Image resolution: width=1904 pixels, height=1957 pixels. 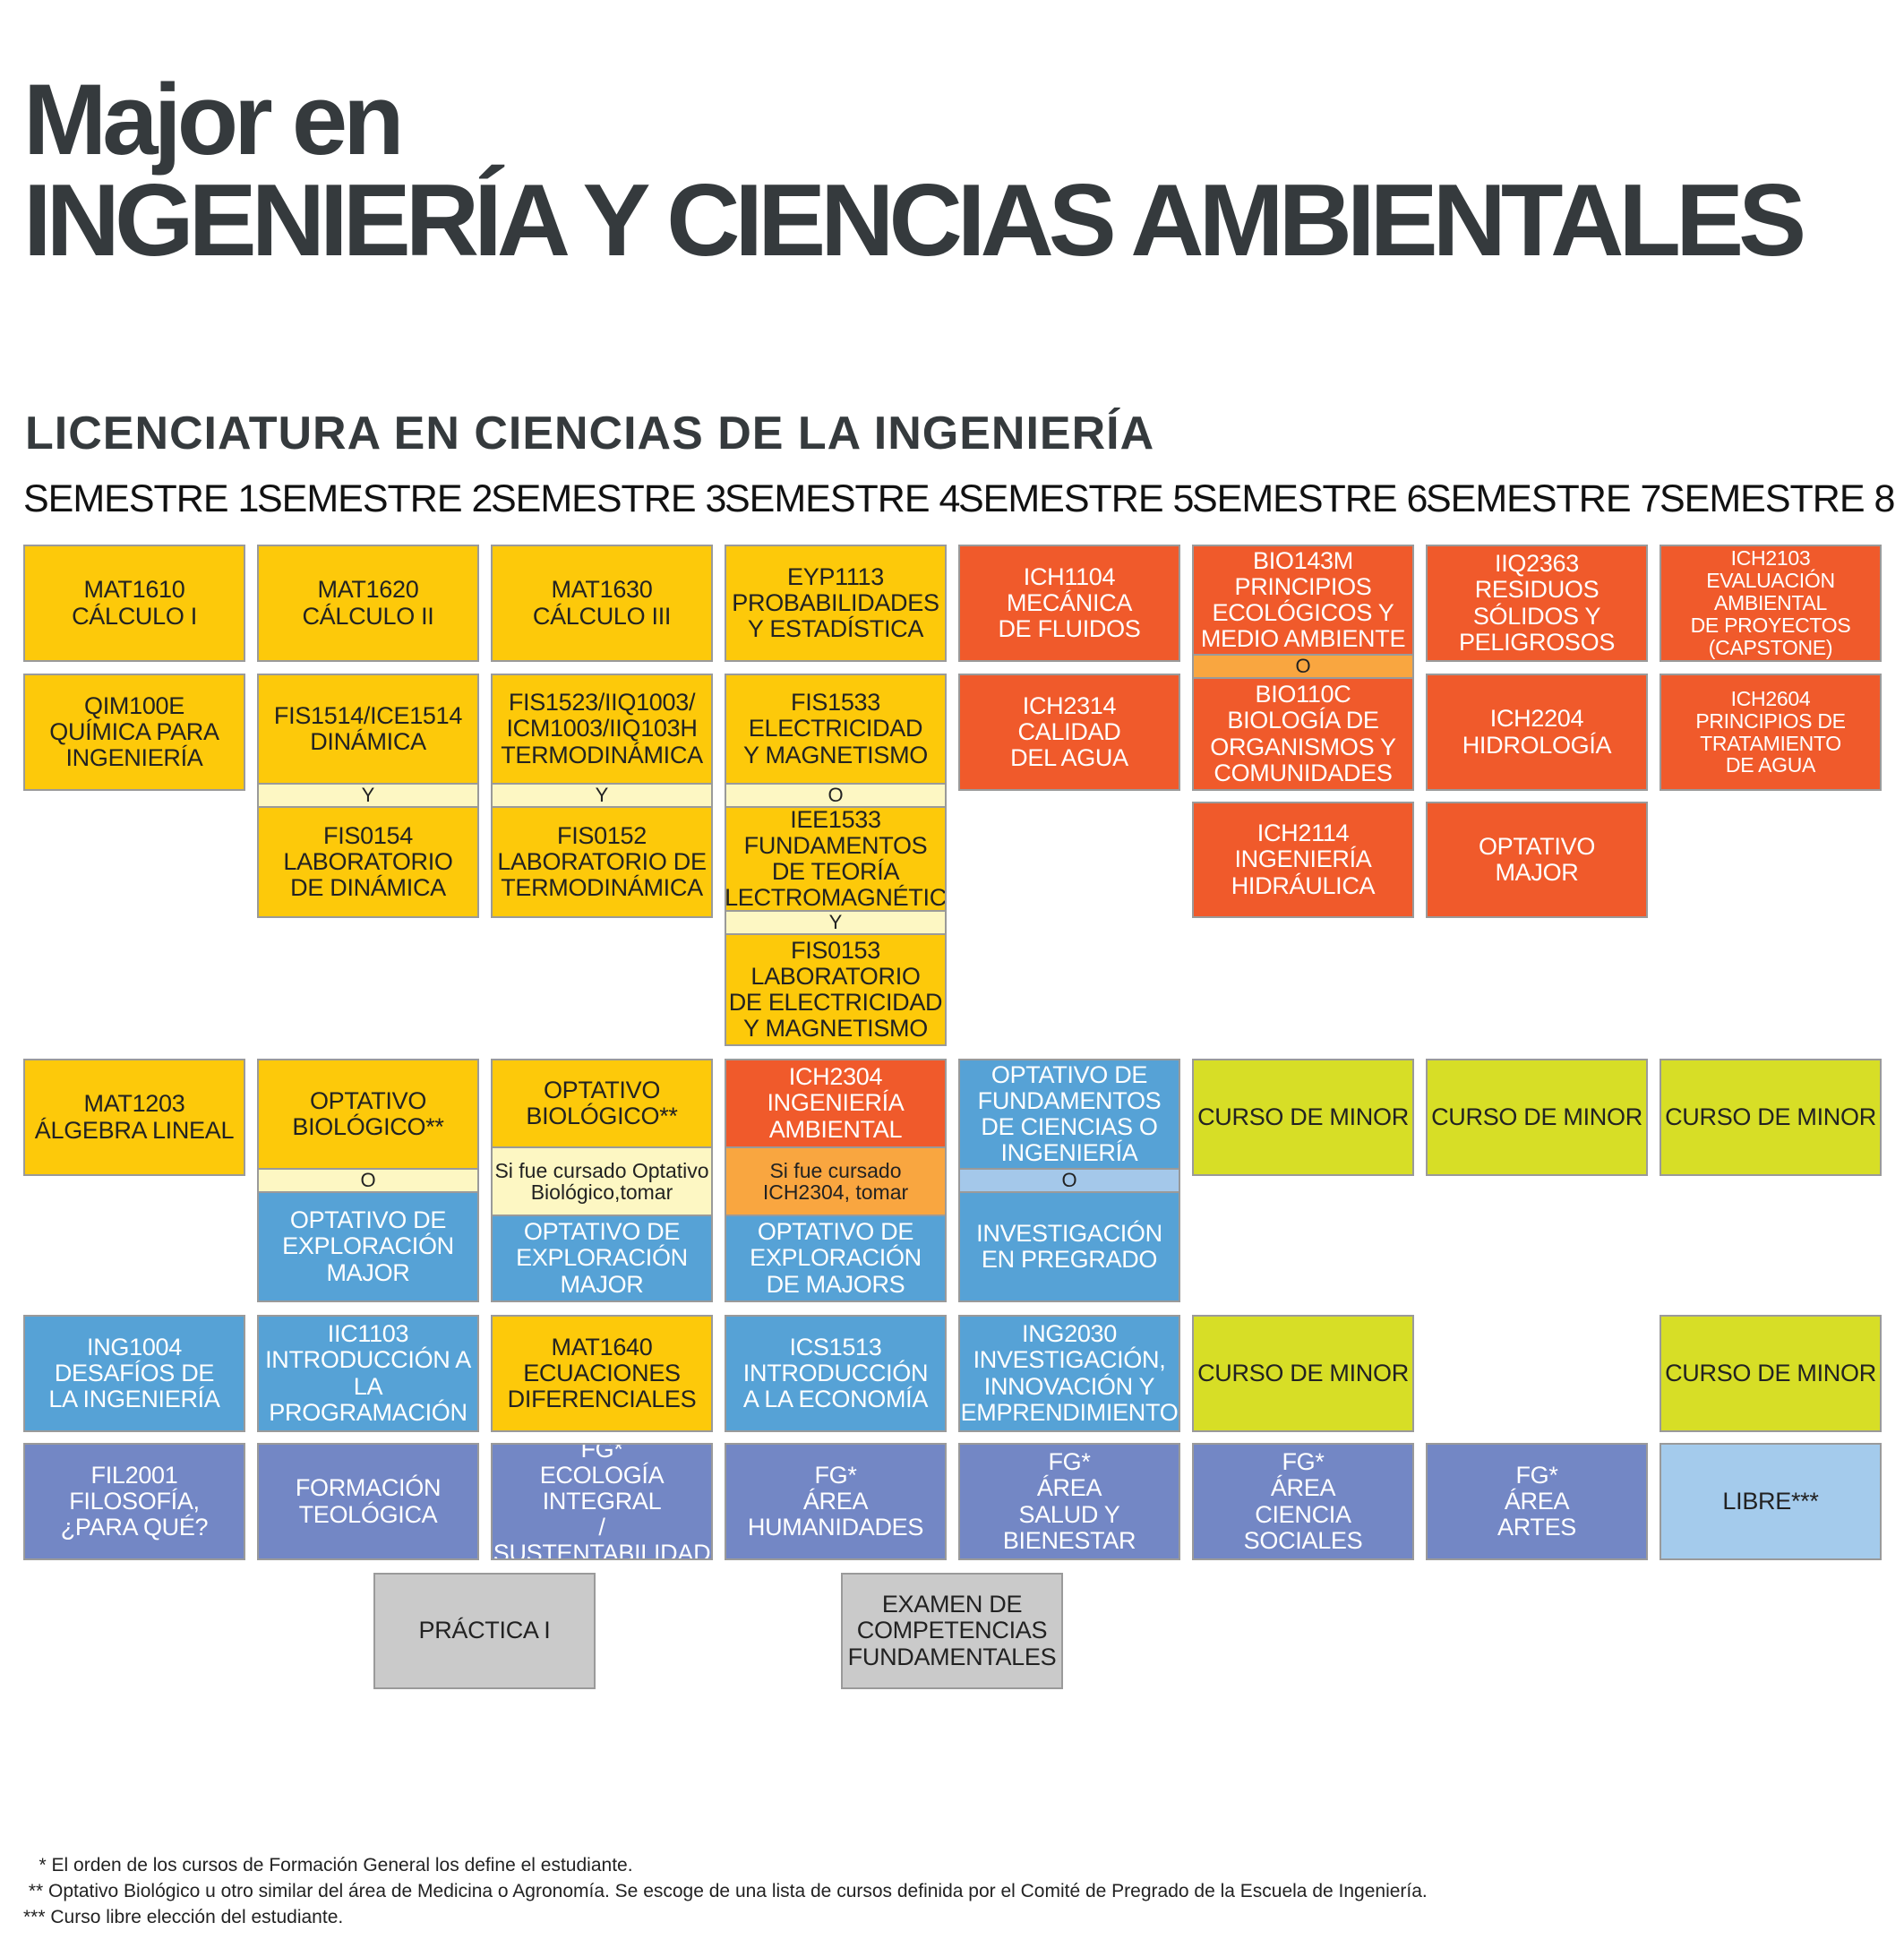 I want to click on connector-or-s6: O, so click(x=1303, y=666).